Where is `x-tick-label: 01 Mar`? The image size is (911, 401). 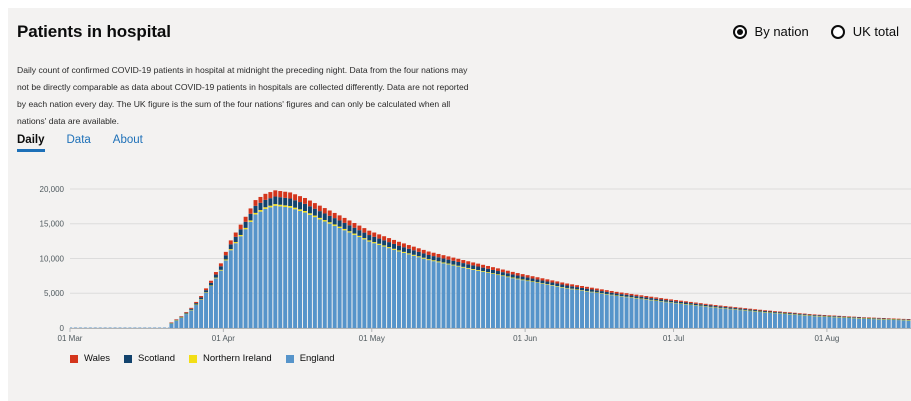 x-tick-label: 01 Mar is located at coordinates (70, 338).